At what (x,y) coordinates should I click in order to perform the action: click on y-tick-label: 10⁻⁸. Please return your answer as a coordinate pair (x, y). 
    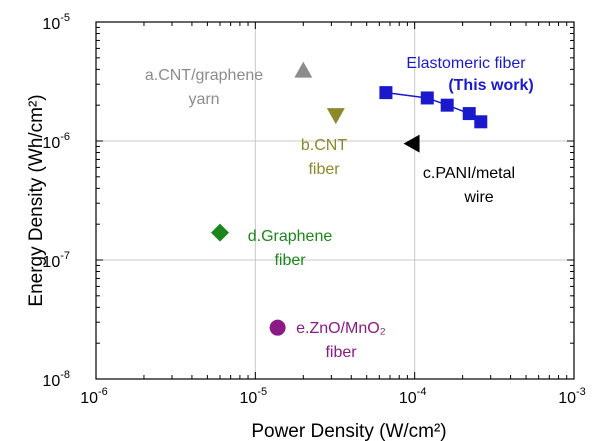
    Looking at the image, I should click on (56, 379).